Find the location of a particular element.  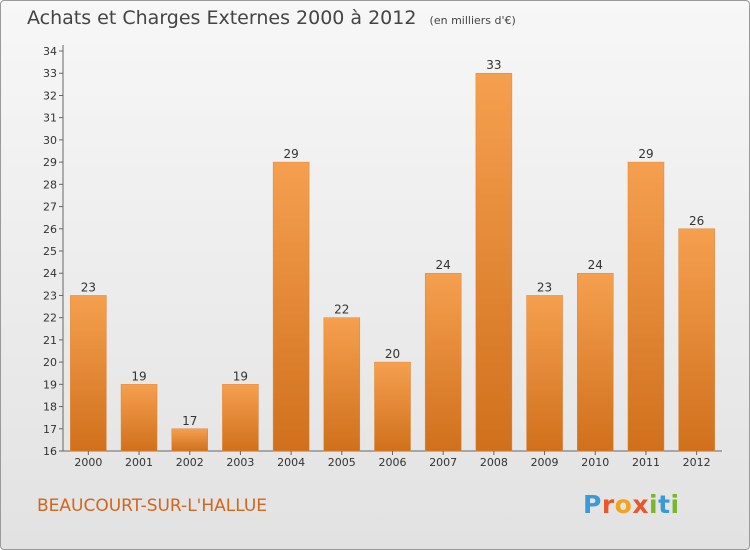

bar-value-label: 33 is located at coordinates (493, 65).